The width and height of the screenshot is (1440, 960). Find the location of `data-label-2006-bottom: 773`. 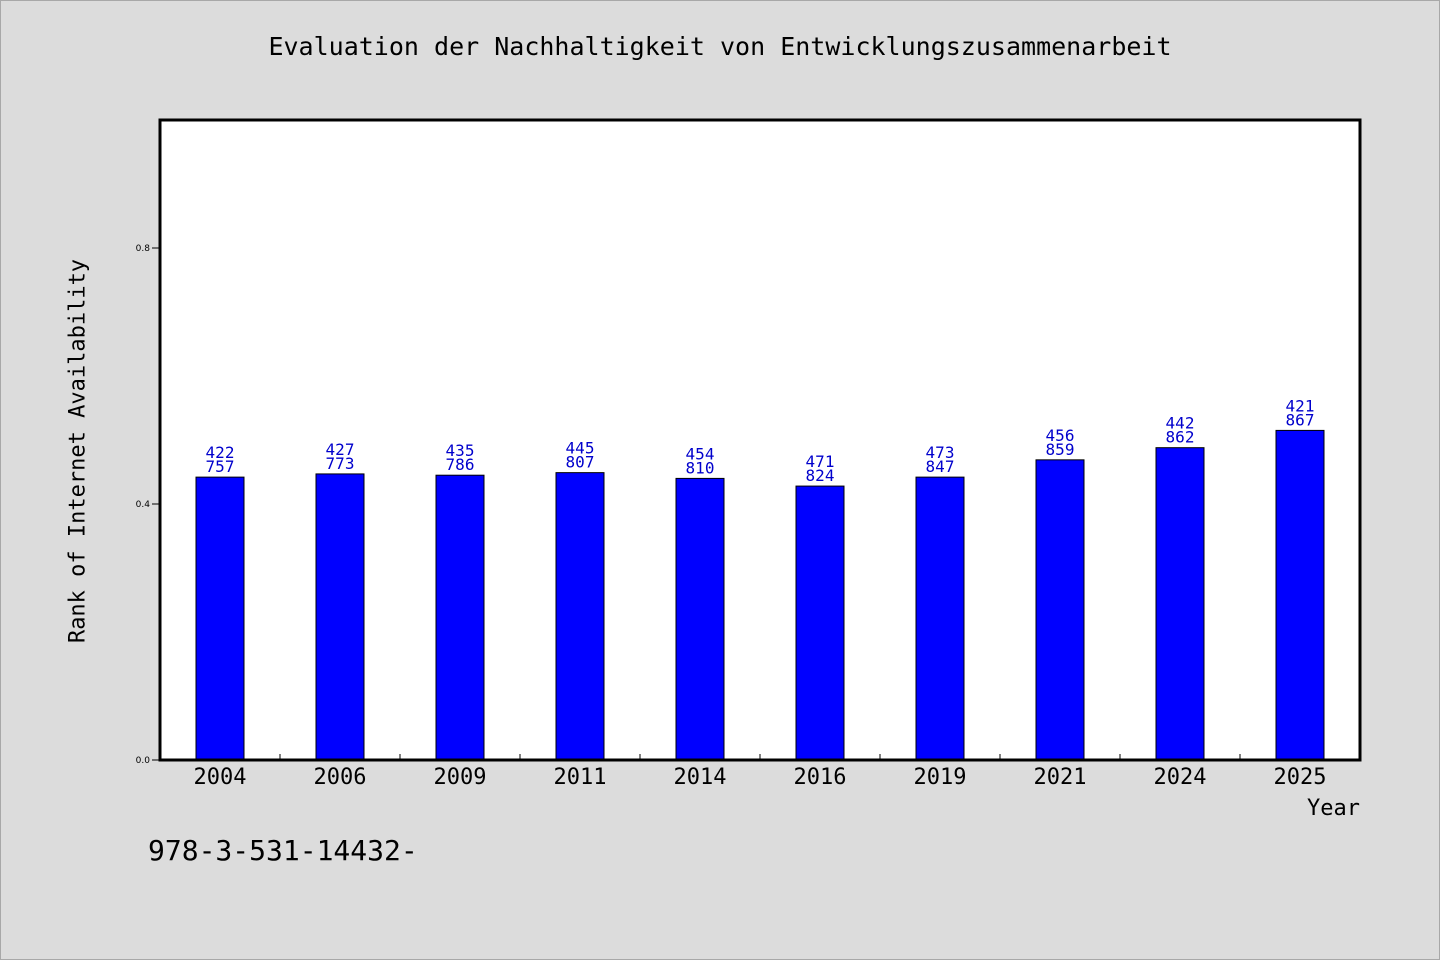

data-label-2006-bottom: 773 is located at coordinates (340, 463).